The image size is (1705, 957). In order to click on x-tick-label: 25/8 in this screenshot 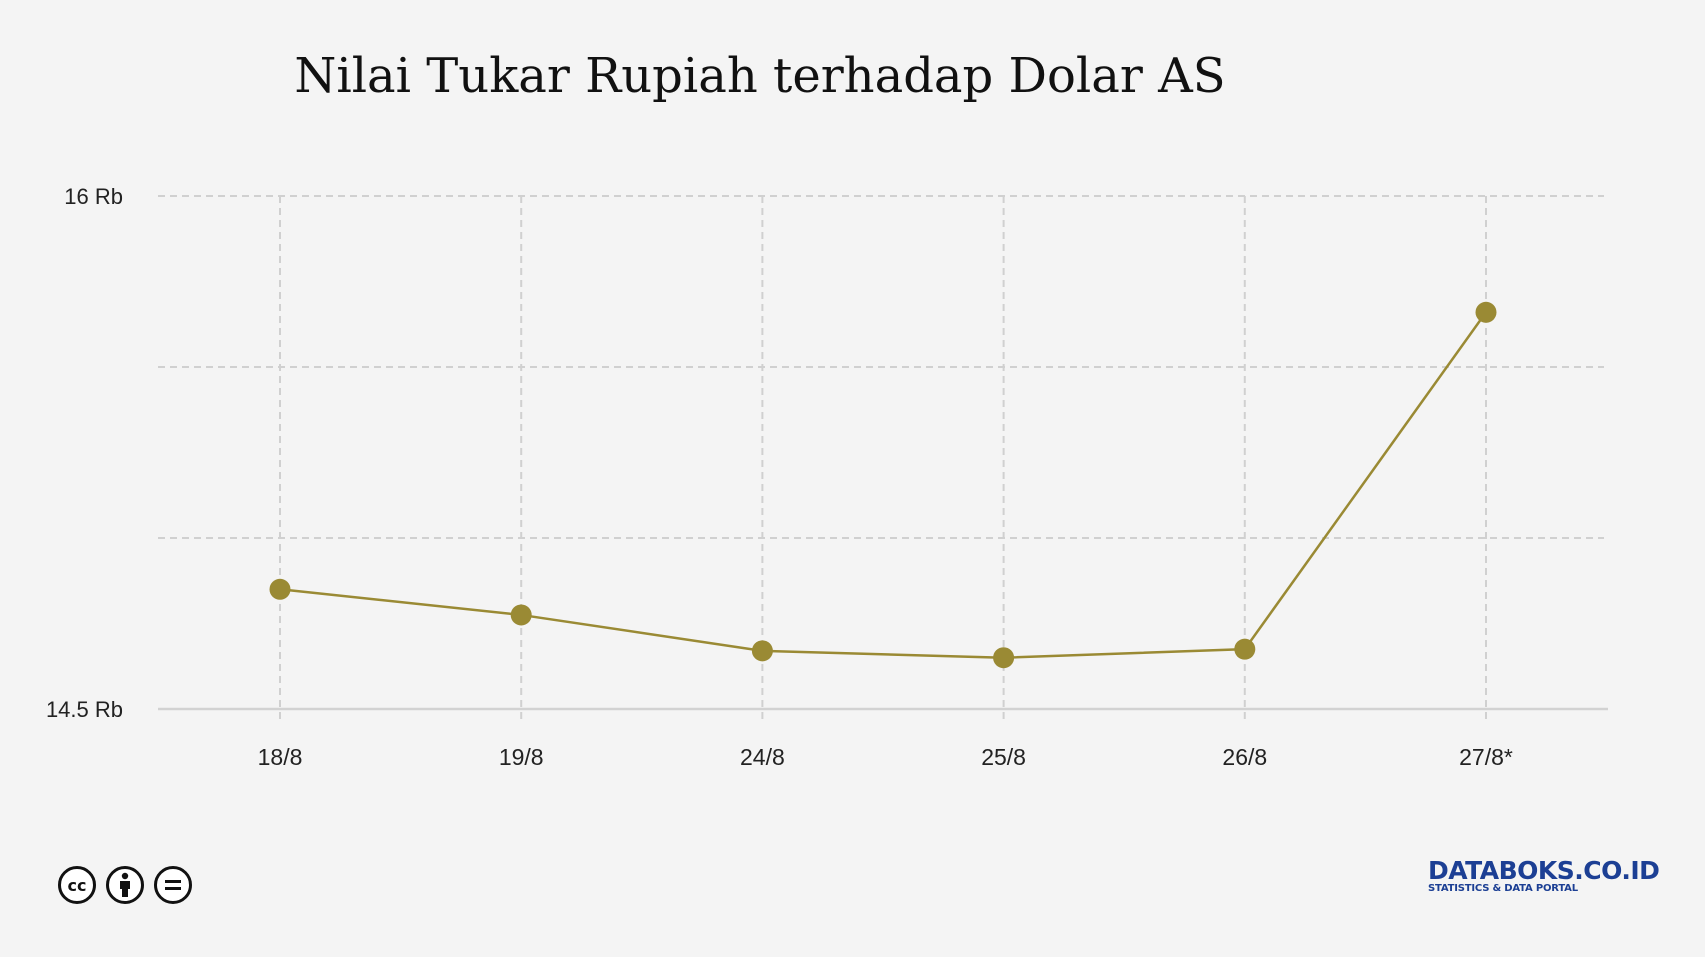, I will do `click(1003, 757)`.